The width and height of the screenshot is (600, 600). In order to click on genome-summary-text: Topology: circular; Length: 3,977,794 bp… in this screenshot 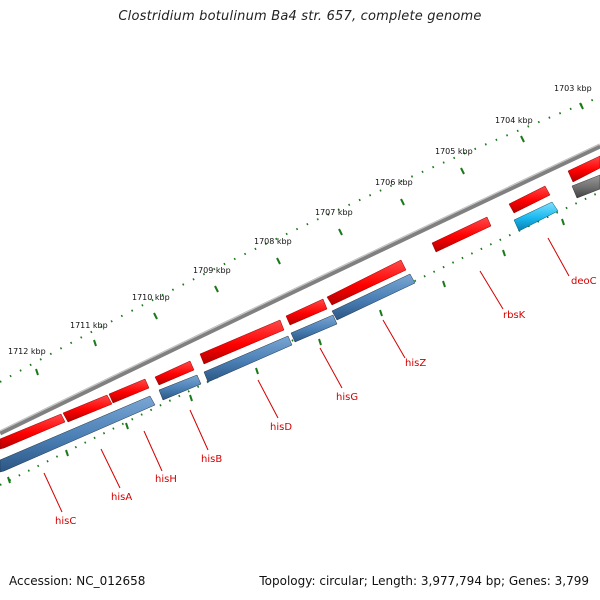, I will do `click(424, 581)`.